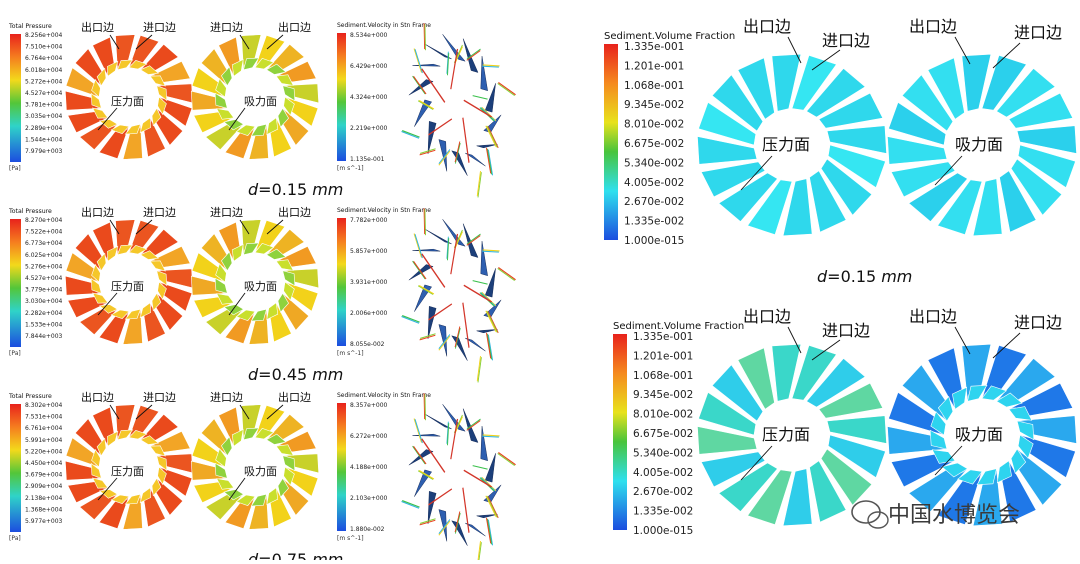 Image resolution: width=1080 pixels, height=564 pixels. Describe the element at coordinates (44, 486) in the screenshot. I see `pressure-tick-label: 2.909e+004` at that location.